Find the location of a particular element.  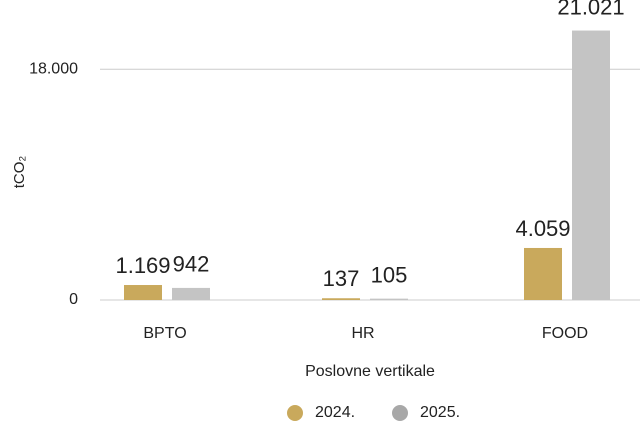

y-axis-title: tCO₂ is located at coordinates (19, 172).